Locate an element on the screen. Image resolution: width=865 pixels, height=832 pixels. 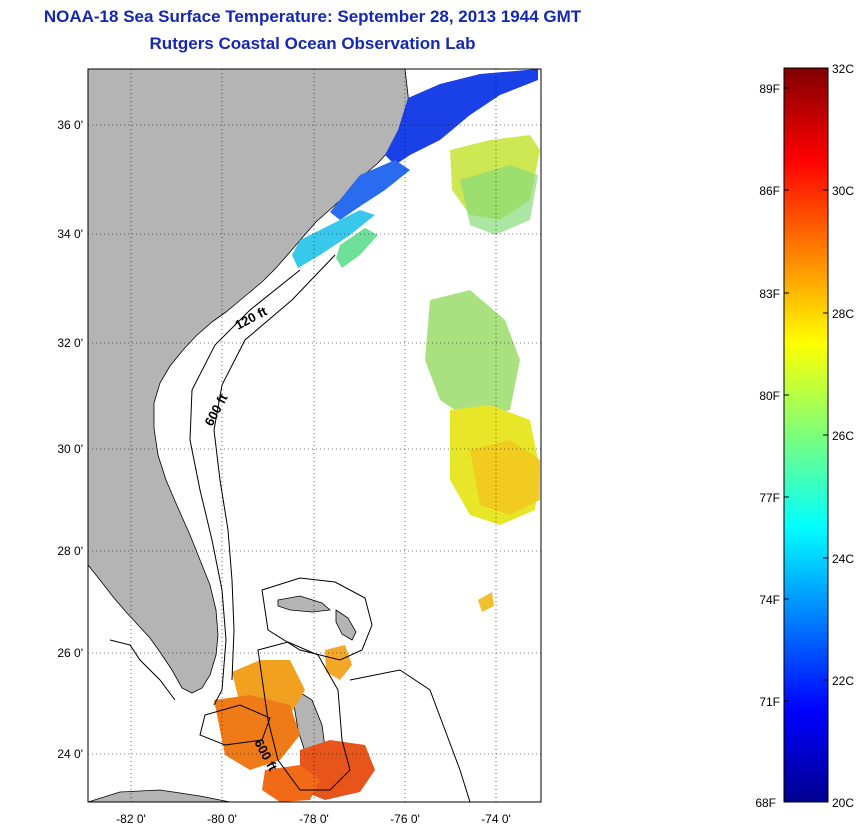
colorbar-c-label: 24C is located at coordinates (843, 559).